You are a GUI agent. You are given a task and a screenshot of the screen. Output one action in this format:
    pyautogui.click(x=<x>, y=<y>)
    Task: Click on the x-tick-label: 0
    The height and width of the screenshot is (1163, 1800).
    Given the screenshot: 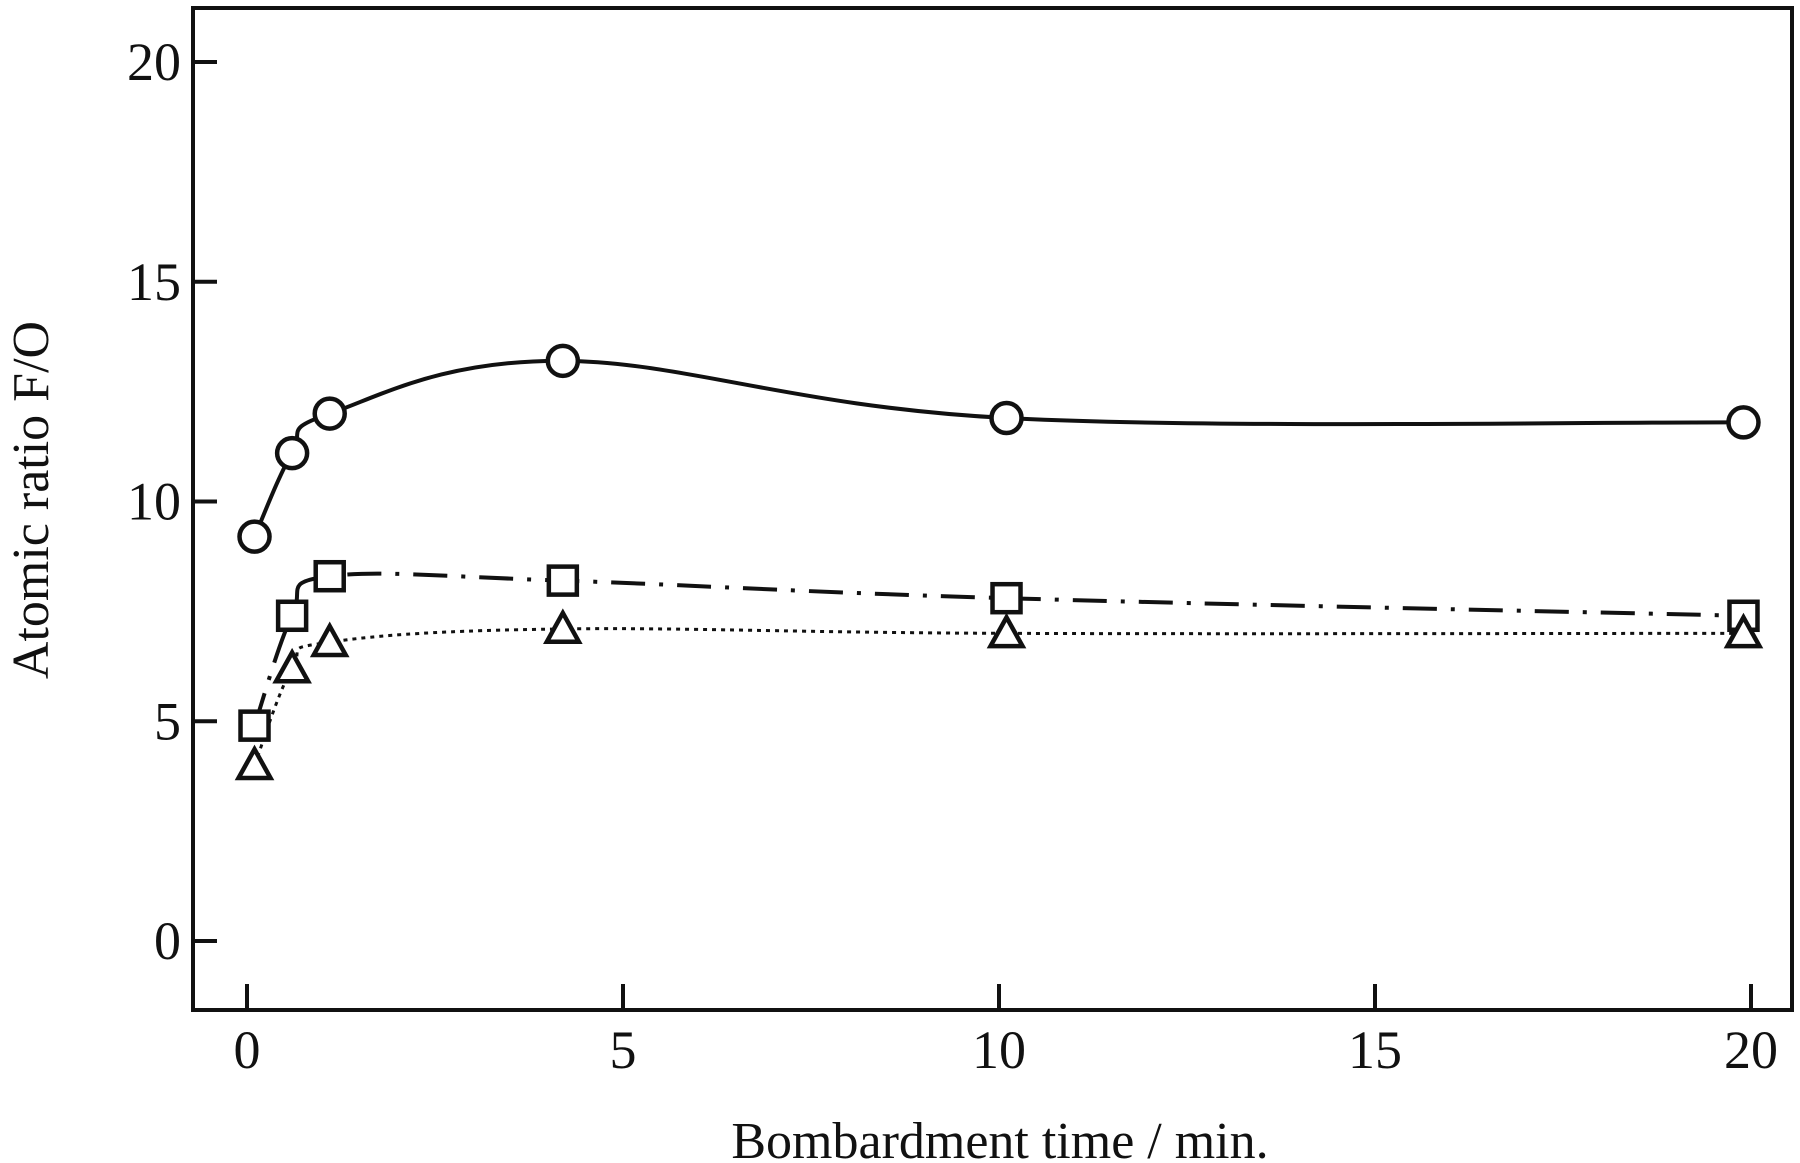 What is the action you would take?
    pyautogui.click(x=247, y=1050)
    